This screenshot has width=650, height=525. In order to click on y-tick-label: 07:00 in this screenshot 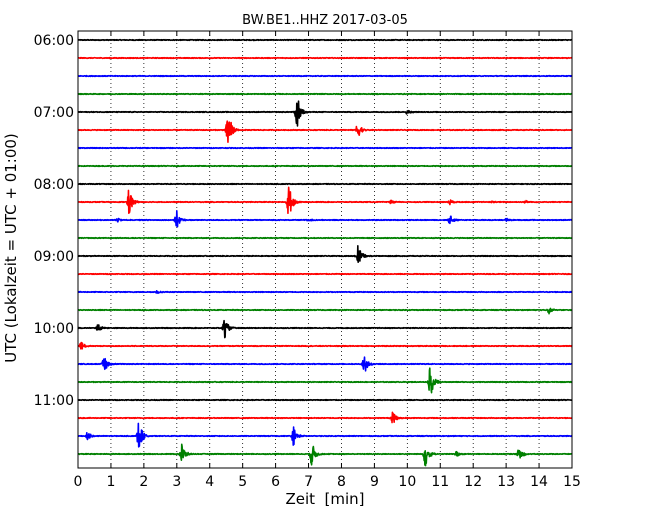, I will do `click(54, 113)`.